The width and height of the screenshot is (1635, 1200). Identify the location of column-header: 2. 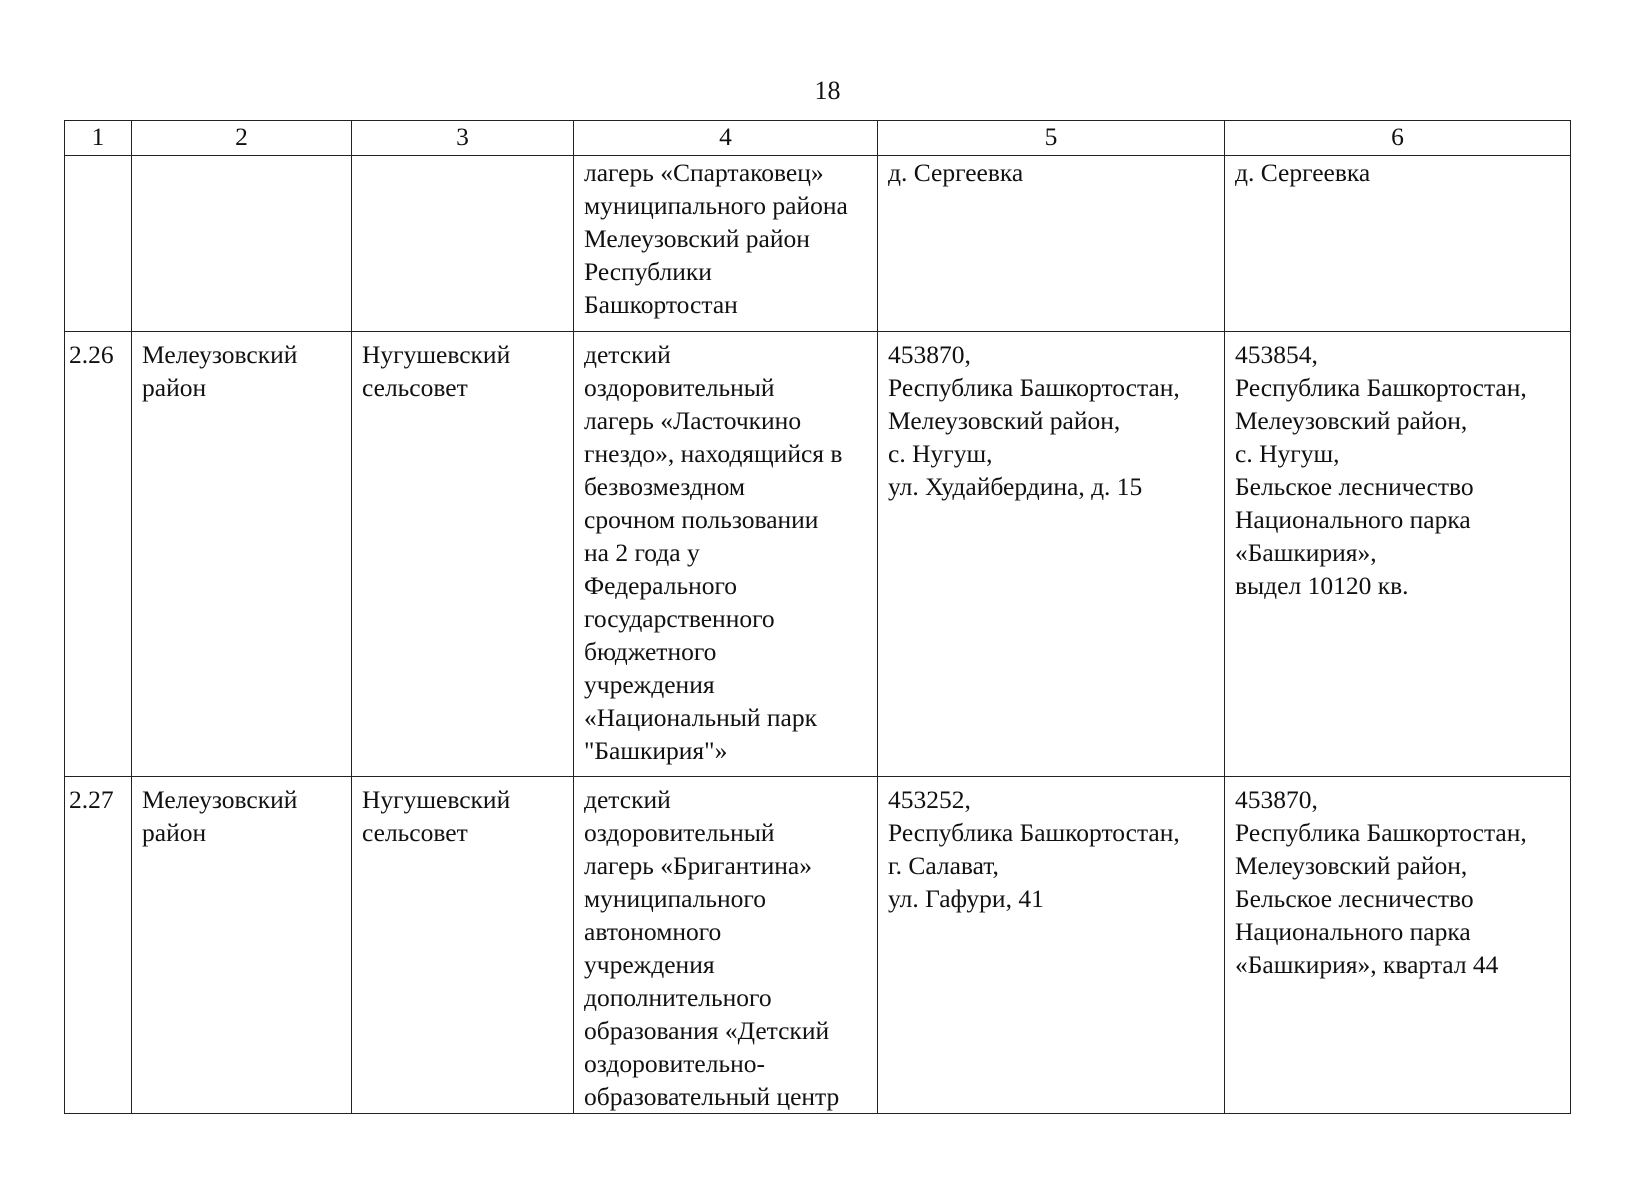
(241, 138).